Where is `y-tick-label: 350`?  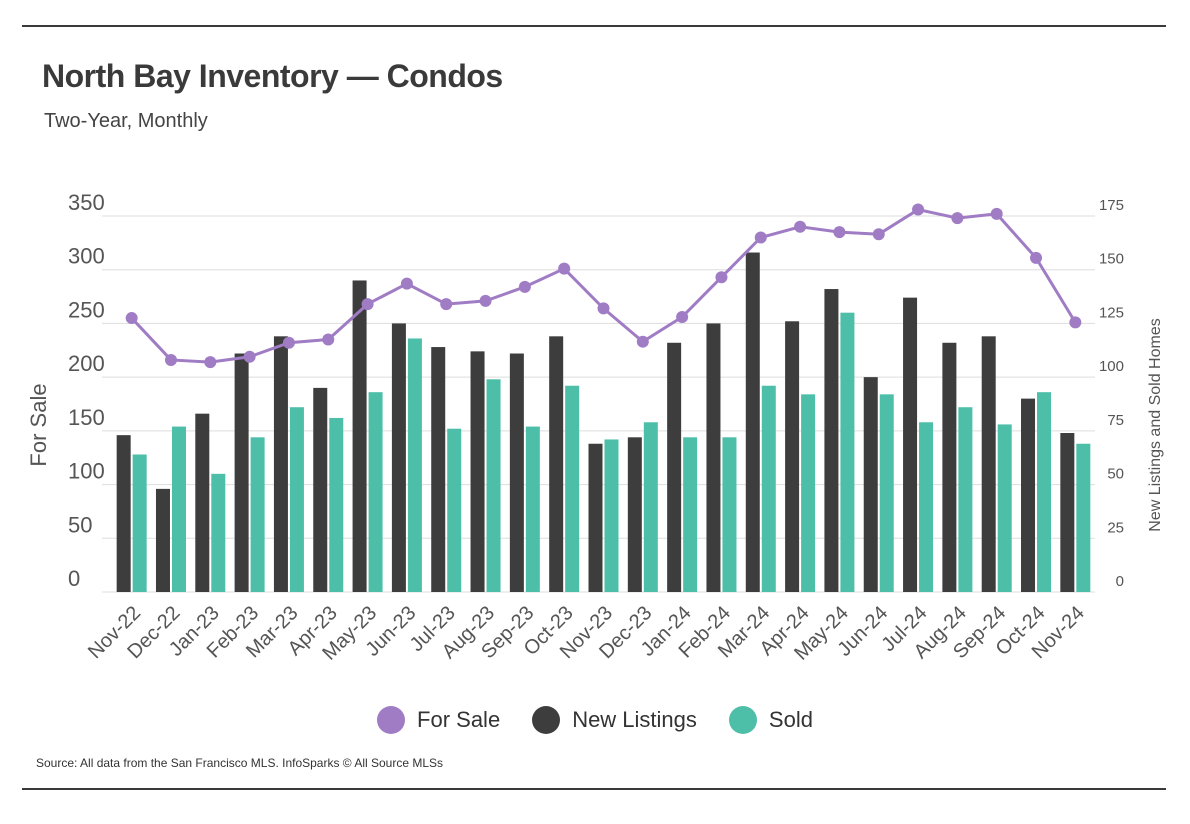
y-tick-label: 350 is located at coordinates (86, 202).